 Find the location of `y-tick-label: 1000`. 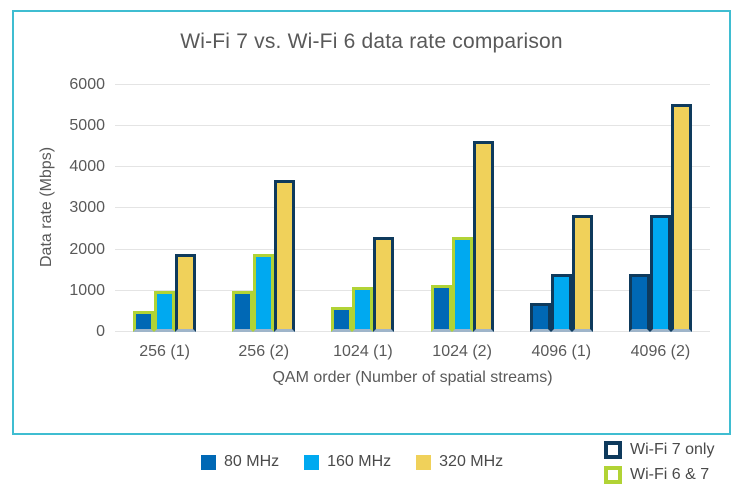

y-tick-label: 1000 is located at coordinates (87, 290).